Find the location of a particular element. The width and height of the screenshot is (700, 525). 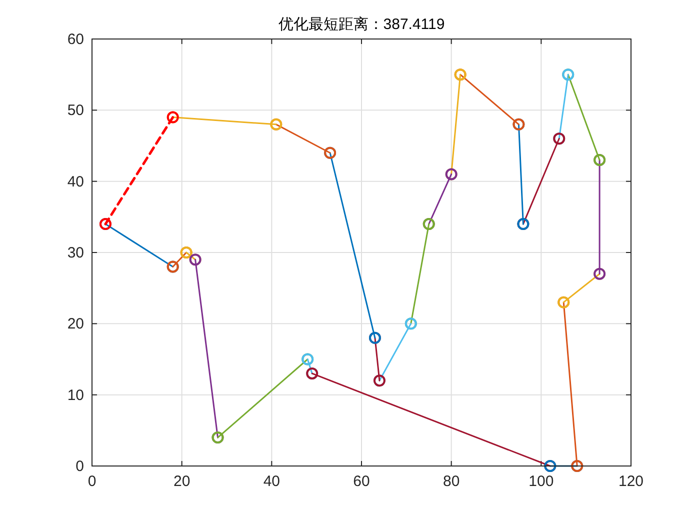

x-tick-label: 80 is located at coordinates (451, 481).